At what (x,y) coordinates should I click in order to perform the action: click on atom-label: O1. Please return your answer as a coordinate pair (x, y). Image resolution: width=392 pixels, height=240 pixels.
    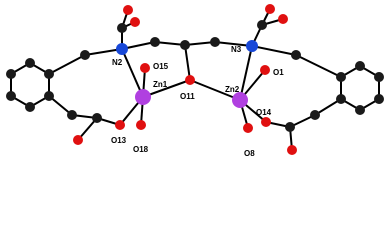
    Looking at the image, I should click on (278, 72).